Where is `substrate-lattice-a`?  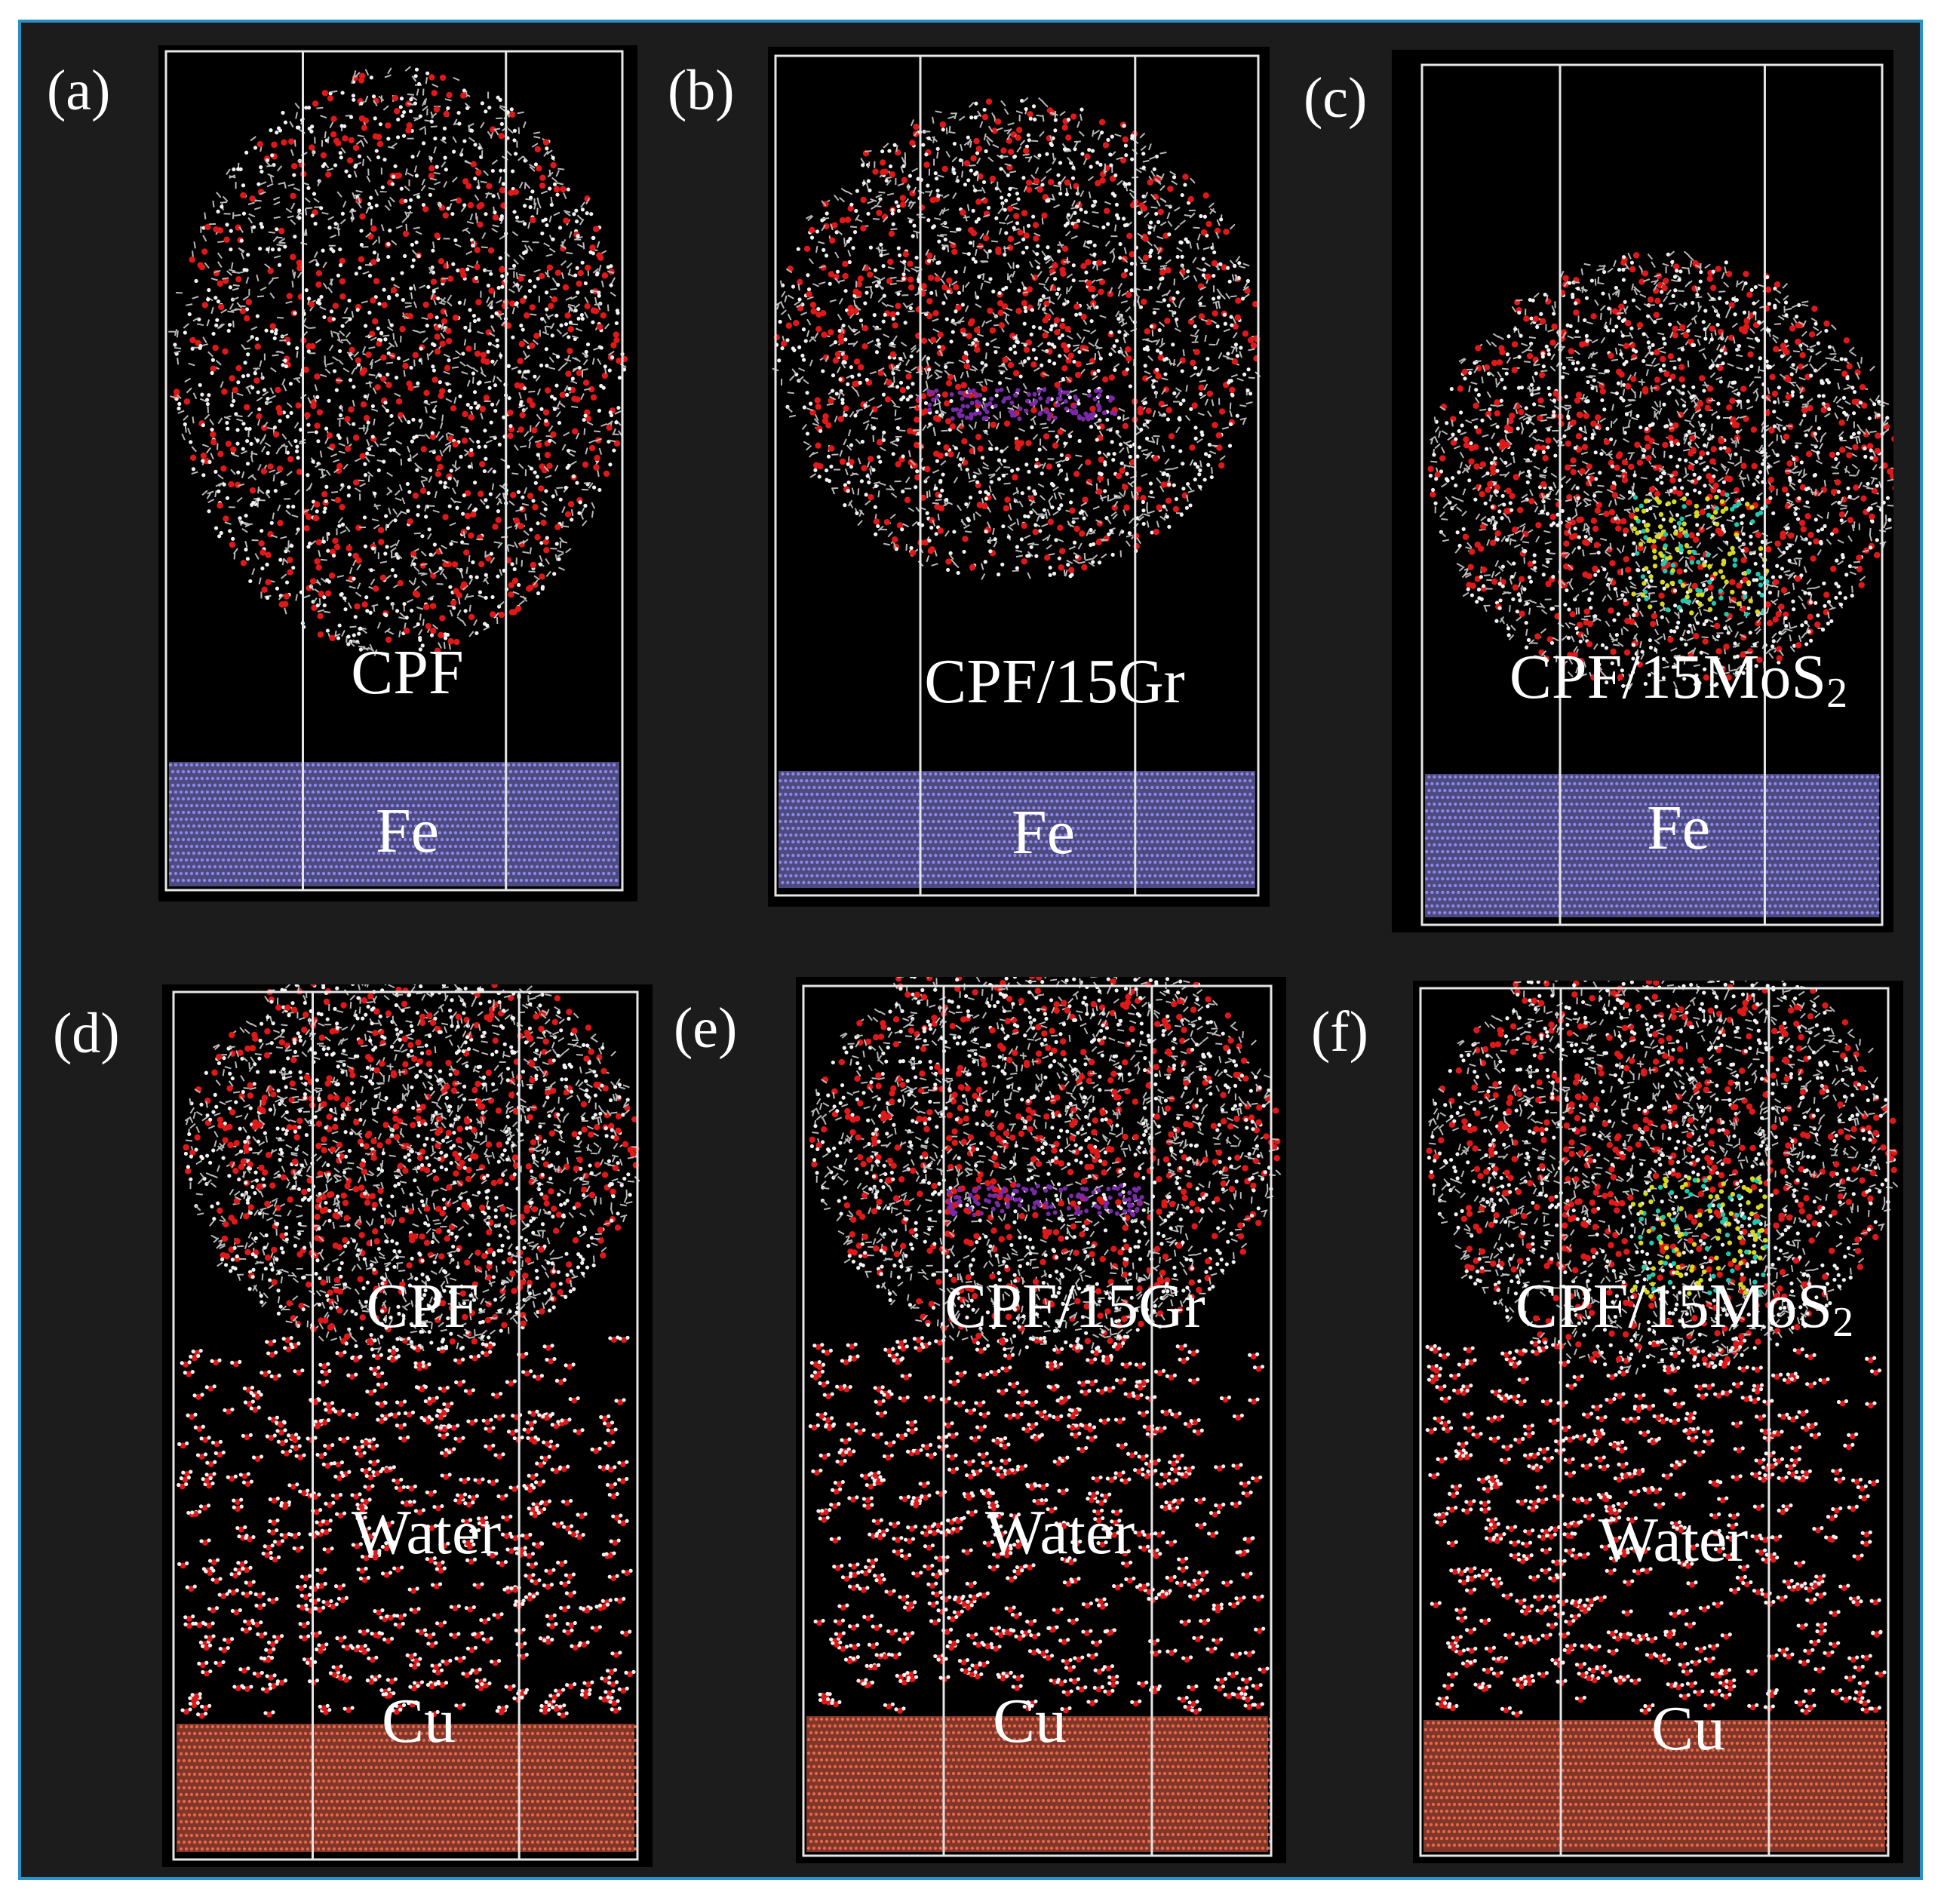 substrate-lattice-a is located at coordinates (393, 824).